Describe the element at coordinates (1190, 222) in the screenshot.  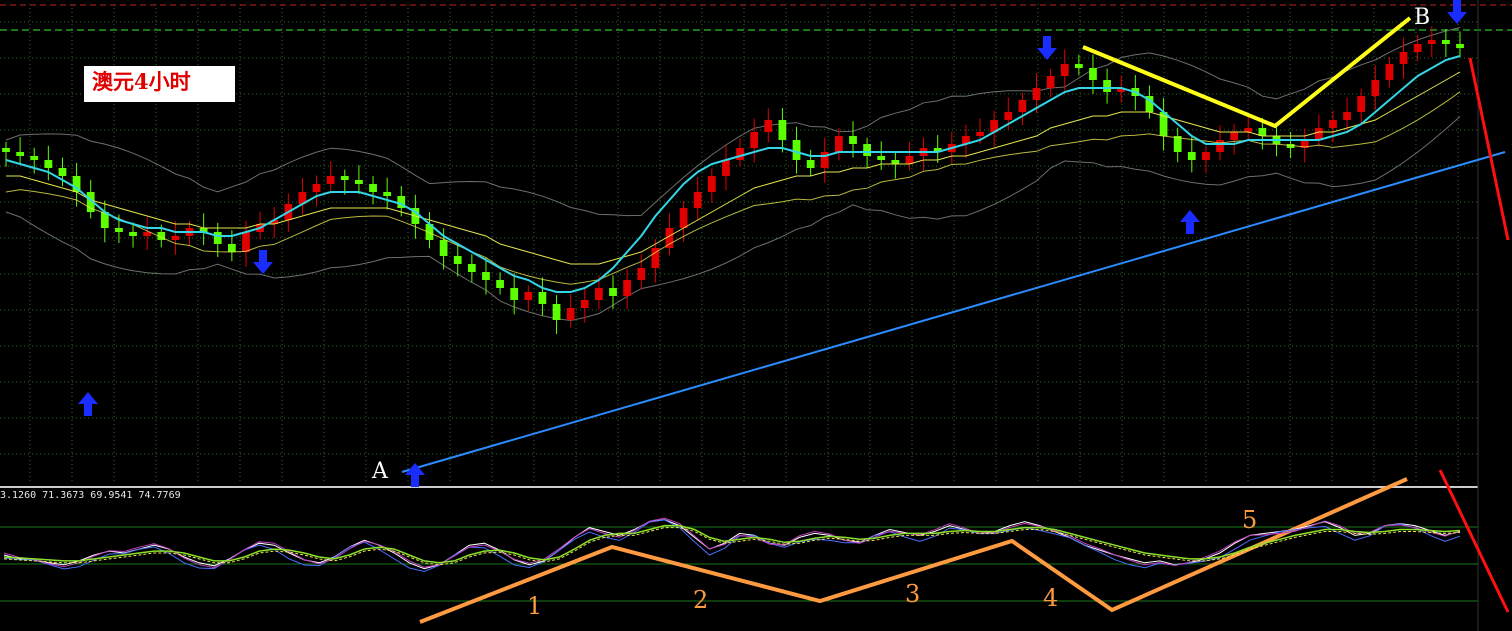
I see `blue-up-arrow-icon` at that location.